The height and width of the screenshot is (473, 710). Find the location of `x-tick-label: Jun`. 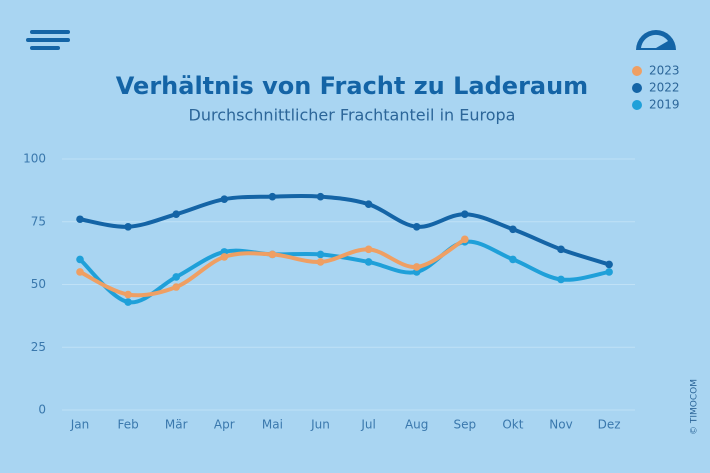

x-tick-label: Jun is located at coordinates (320, 425).